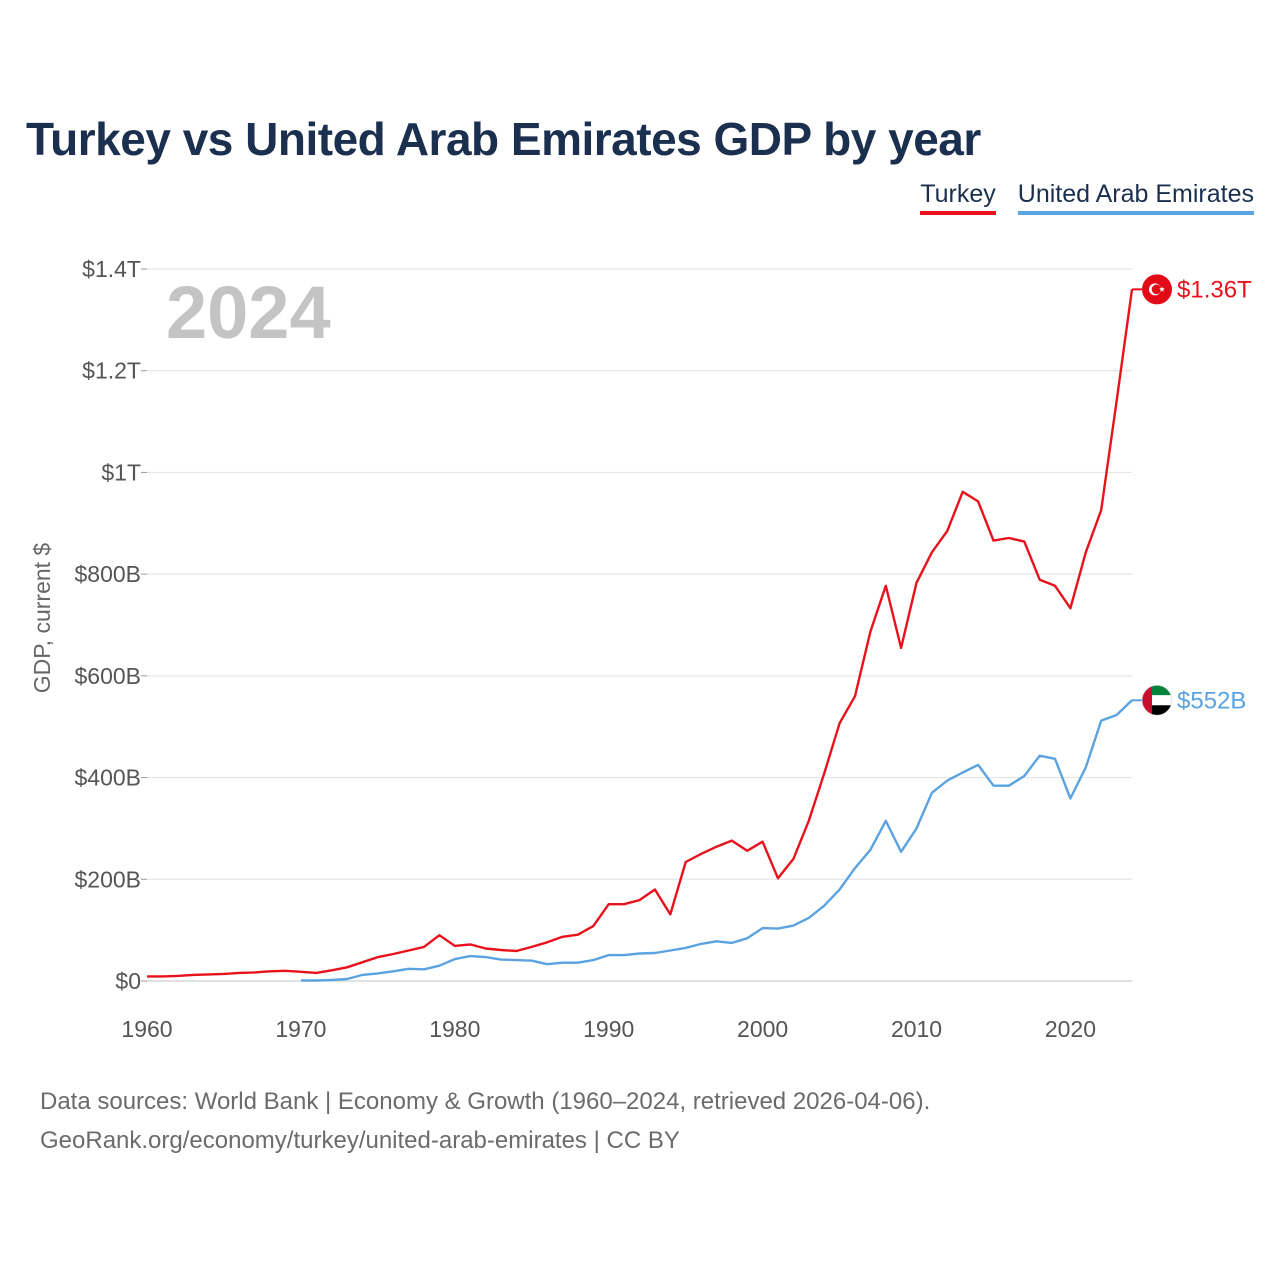  Describe the element at coordinates (107, 574) in the screenshot. I see `y-tick-label: $800B` at that location.